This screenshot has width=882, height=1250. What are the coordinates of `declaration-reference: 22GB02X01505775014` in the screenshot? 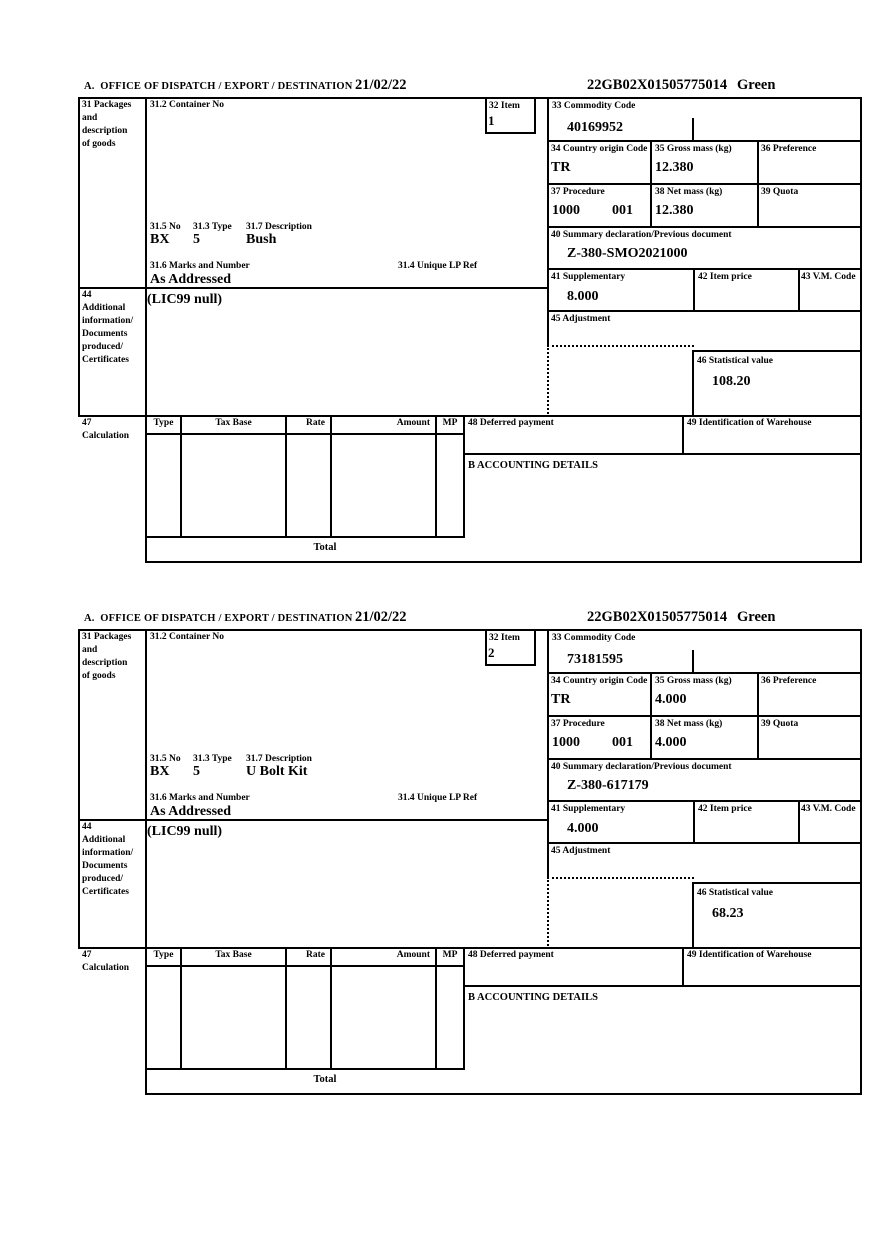 It's located at (657, 85).